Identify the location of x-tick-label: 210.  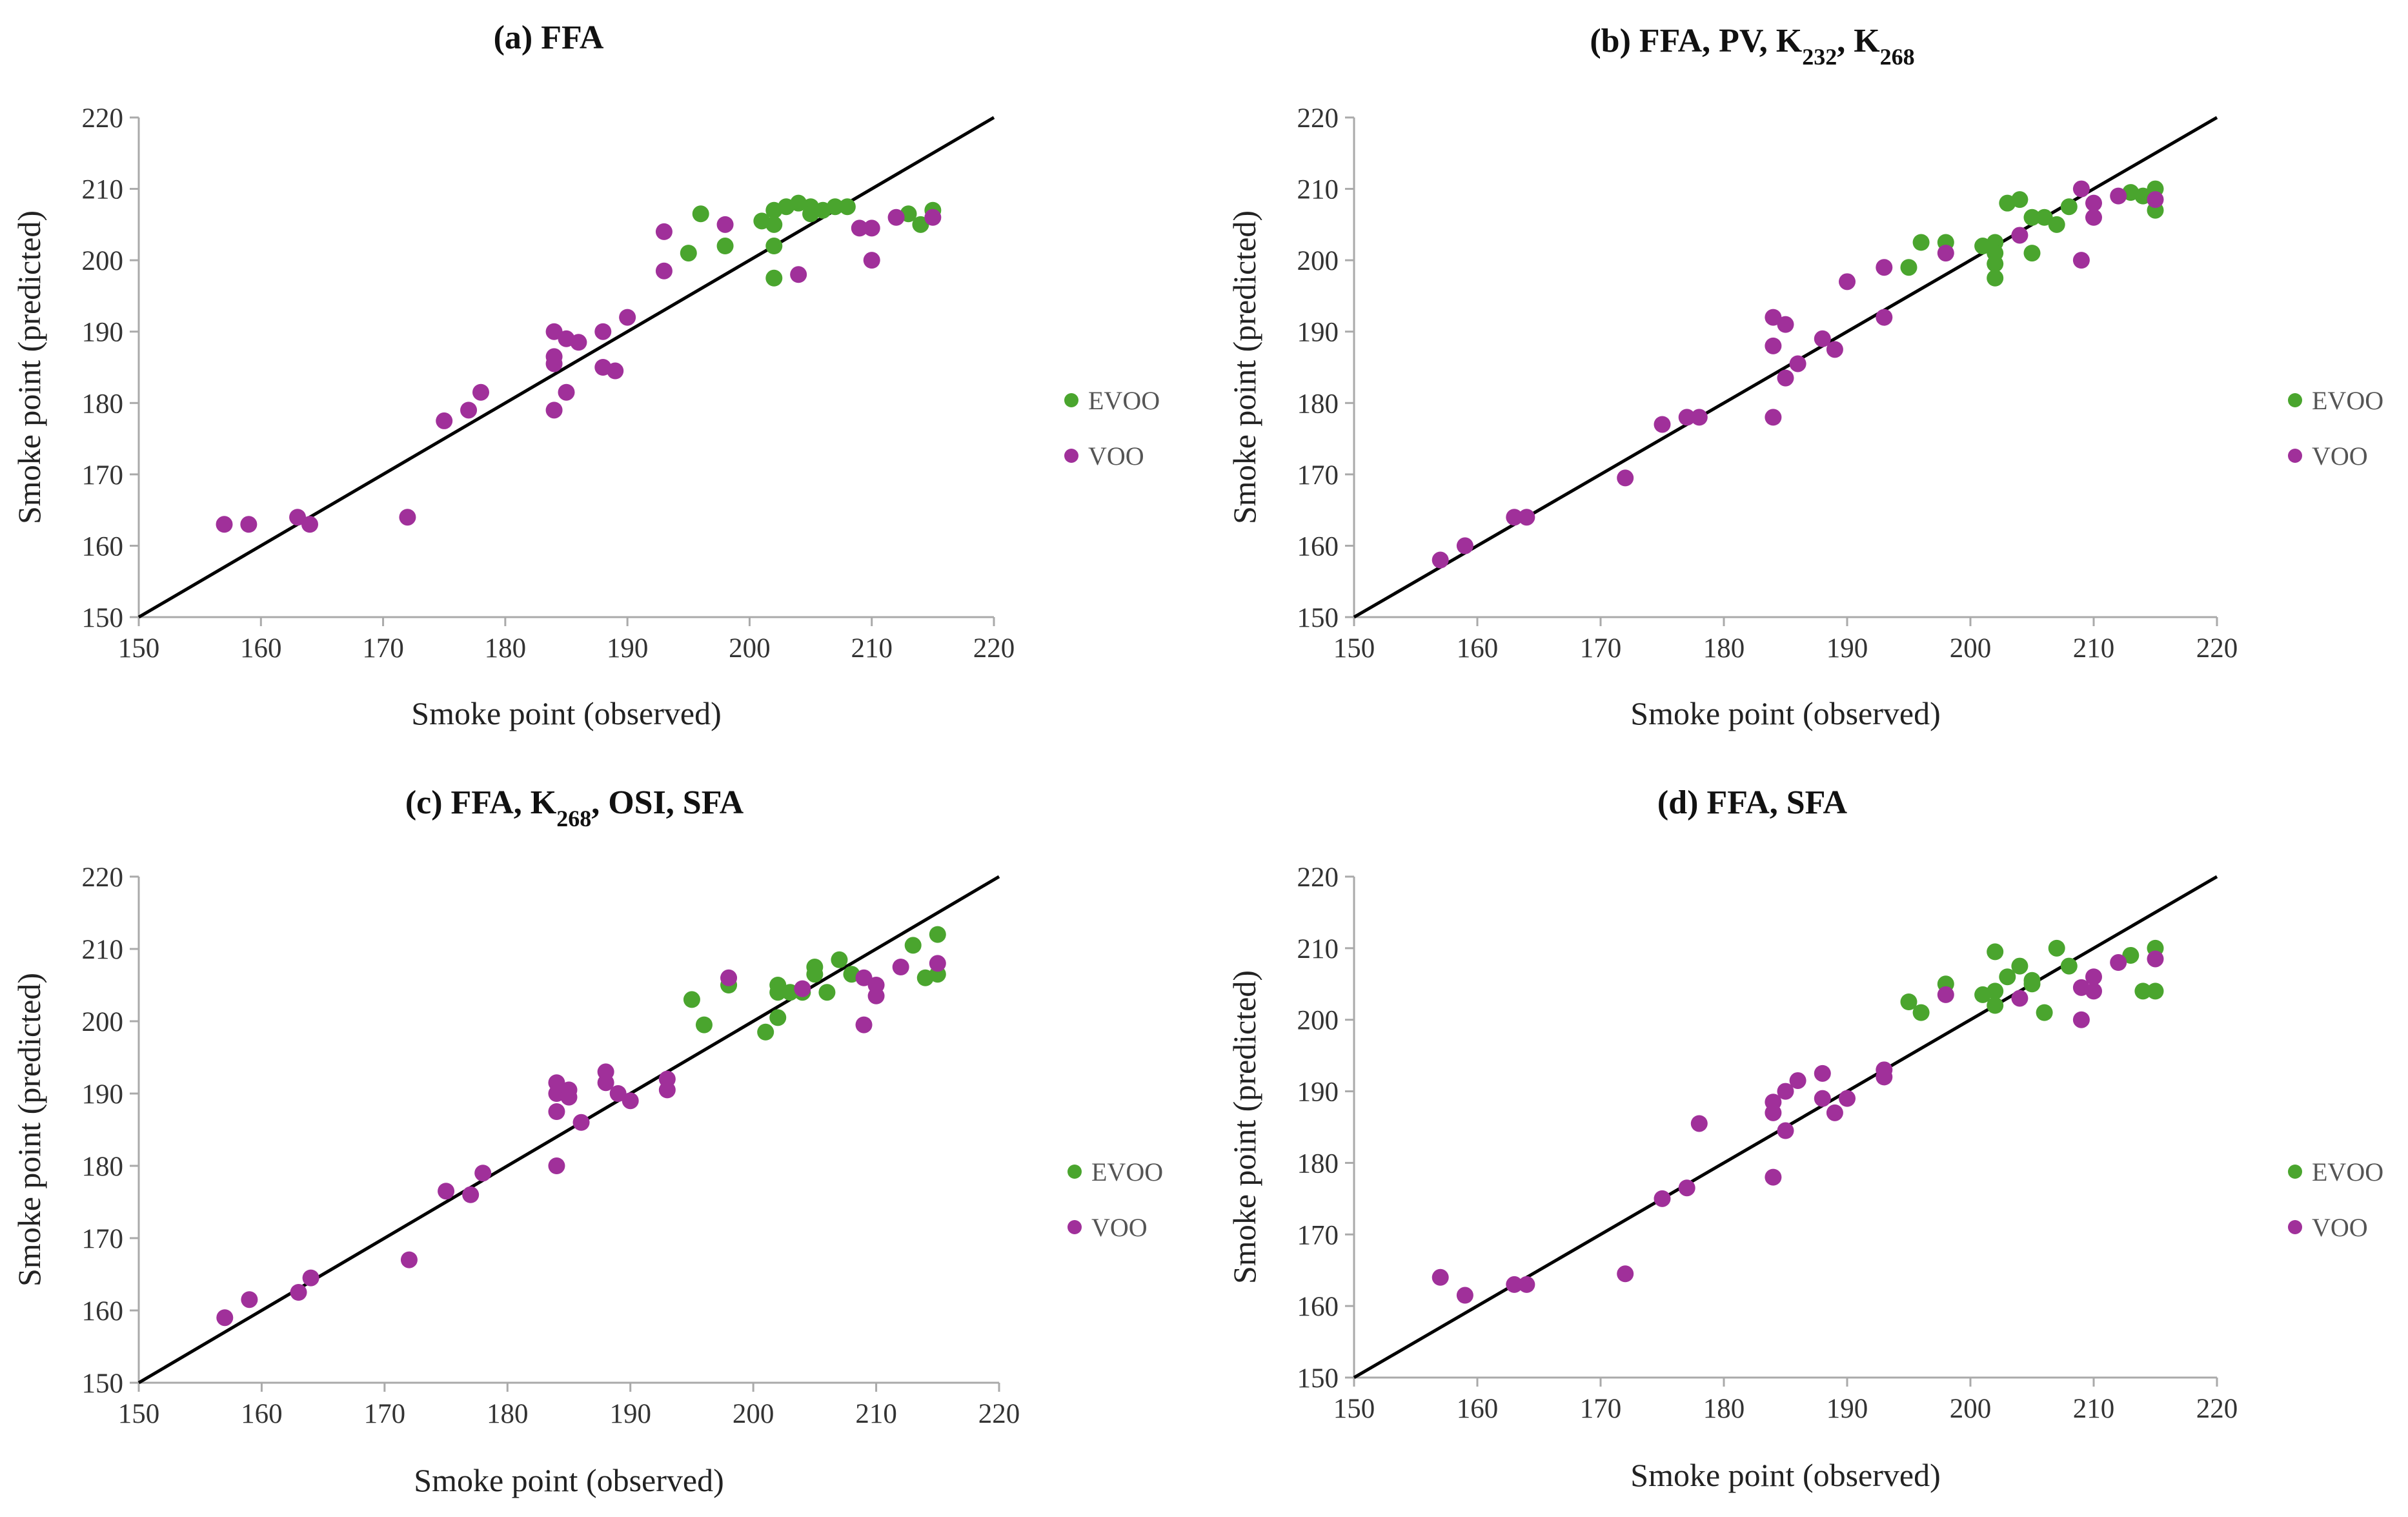
(872, 649).